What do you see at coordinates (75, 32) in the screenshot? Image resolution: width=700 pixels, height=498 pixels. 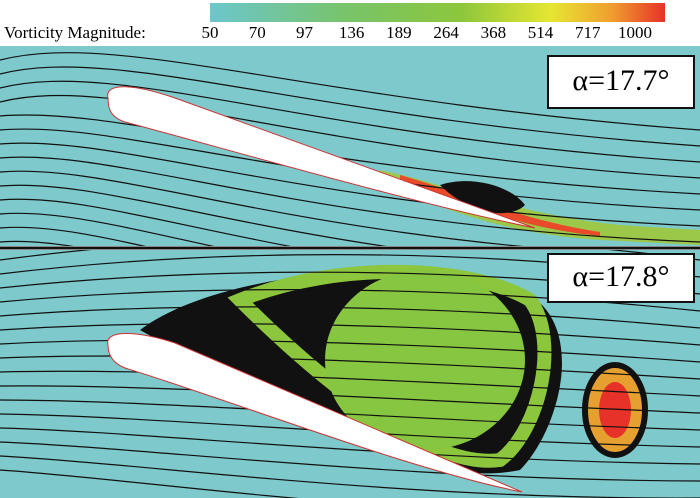 I see `colorbar-title: Vorticity Magnitude:` at bounding box center [75, 32].